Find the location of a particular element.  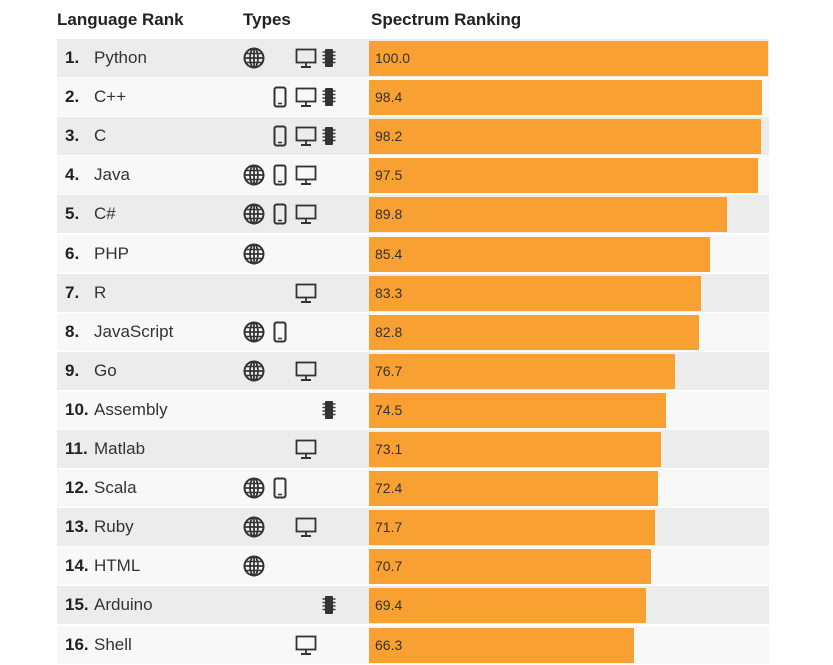

table-row: 12. Scala 72.4 is located at coordinates (413, 488).